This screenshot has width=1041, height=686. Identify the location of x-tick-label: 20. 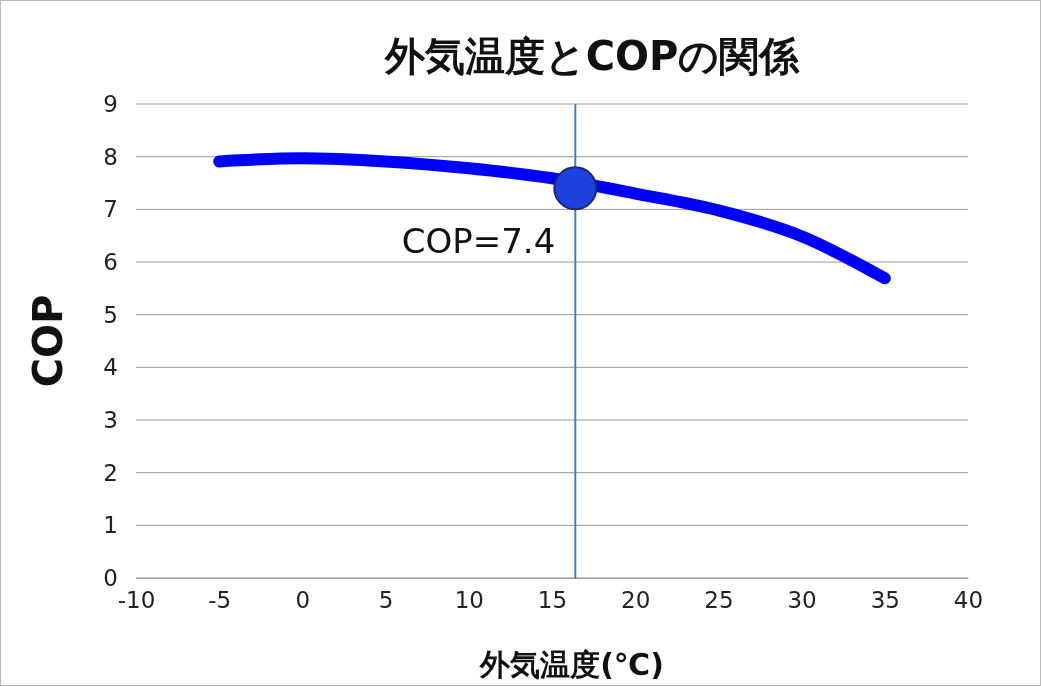
(636, 600).